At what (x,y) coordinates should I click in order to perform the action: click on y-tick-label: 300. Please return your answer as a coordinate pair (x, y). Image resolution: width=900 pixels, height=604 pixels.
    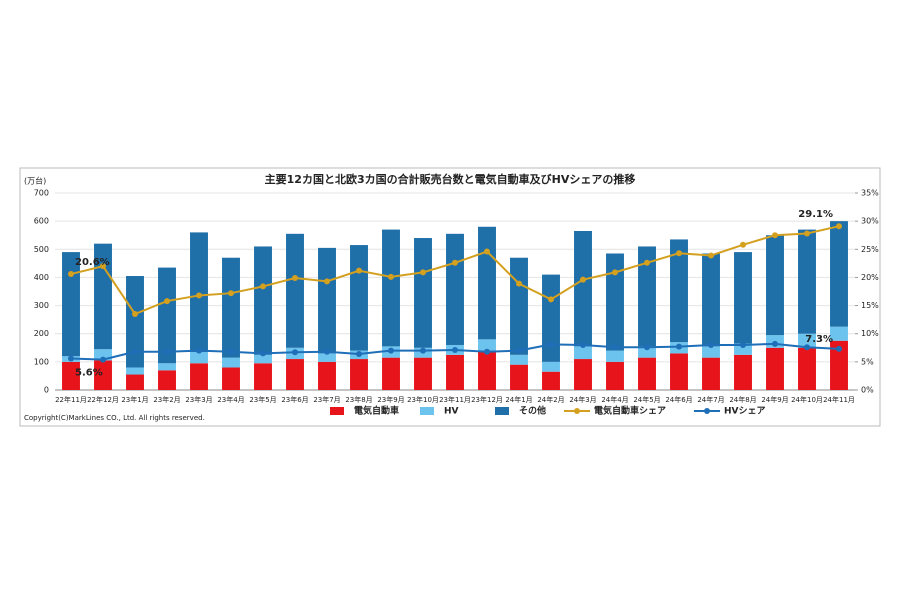
    Looking at the image, I should click on (41, 305).